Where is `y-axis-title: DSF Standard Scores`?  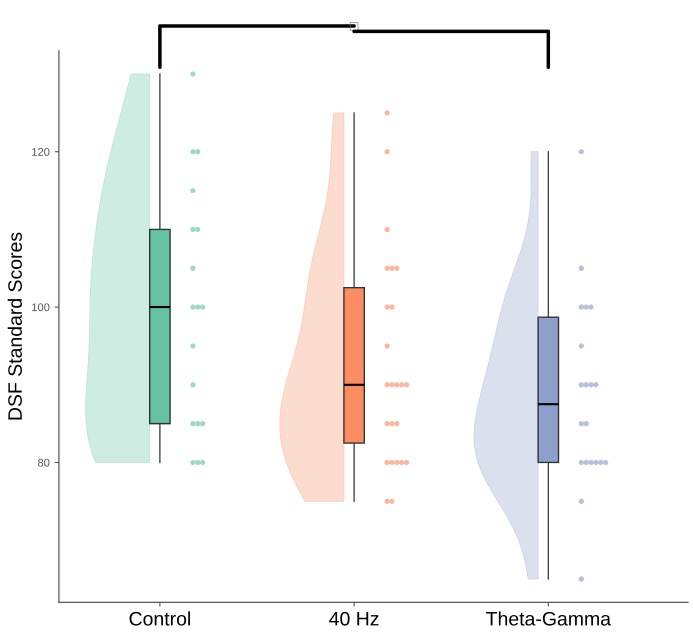
y-axis-title: DSF Standard Scores is located at coordinates (15, 326).